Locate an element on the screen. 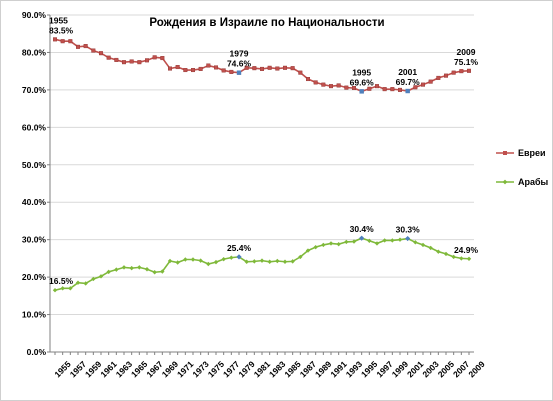  y-tick-label: 50.0% is located at coordinates (34, 165).